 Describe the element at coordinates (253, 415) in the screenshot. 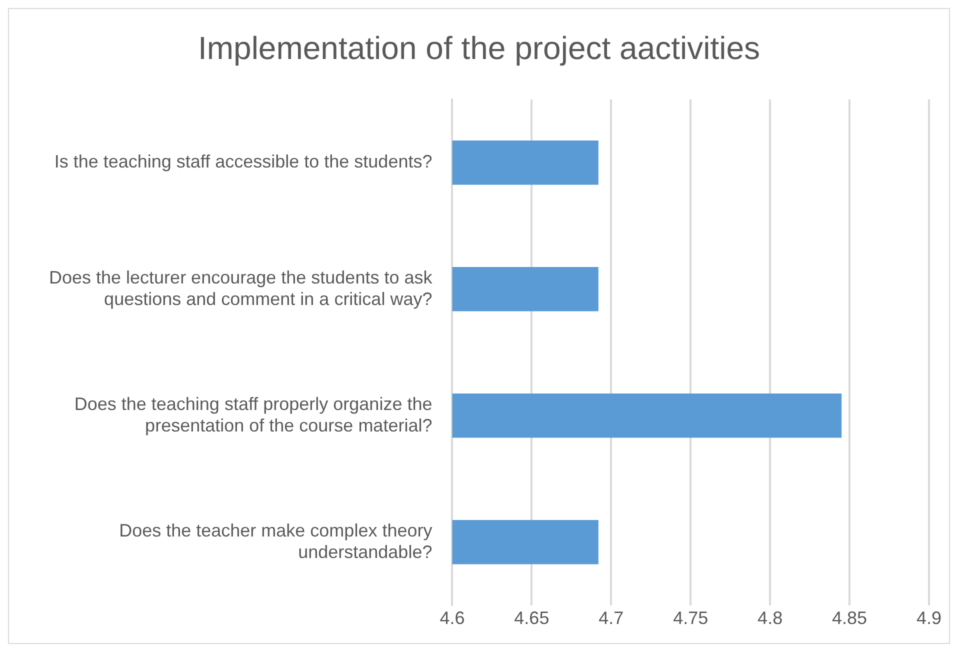

I see `y-tick-label: Does the teaching staff properly organize the presentation of the course material?` at that location.